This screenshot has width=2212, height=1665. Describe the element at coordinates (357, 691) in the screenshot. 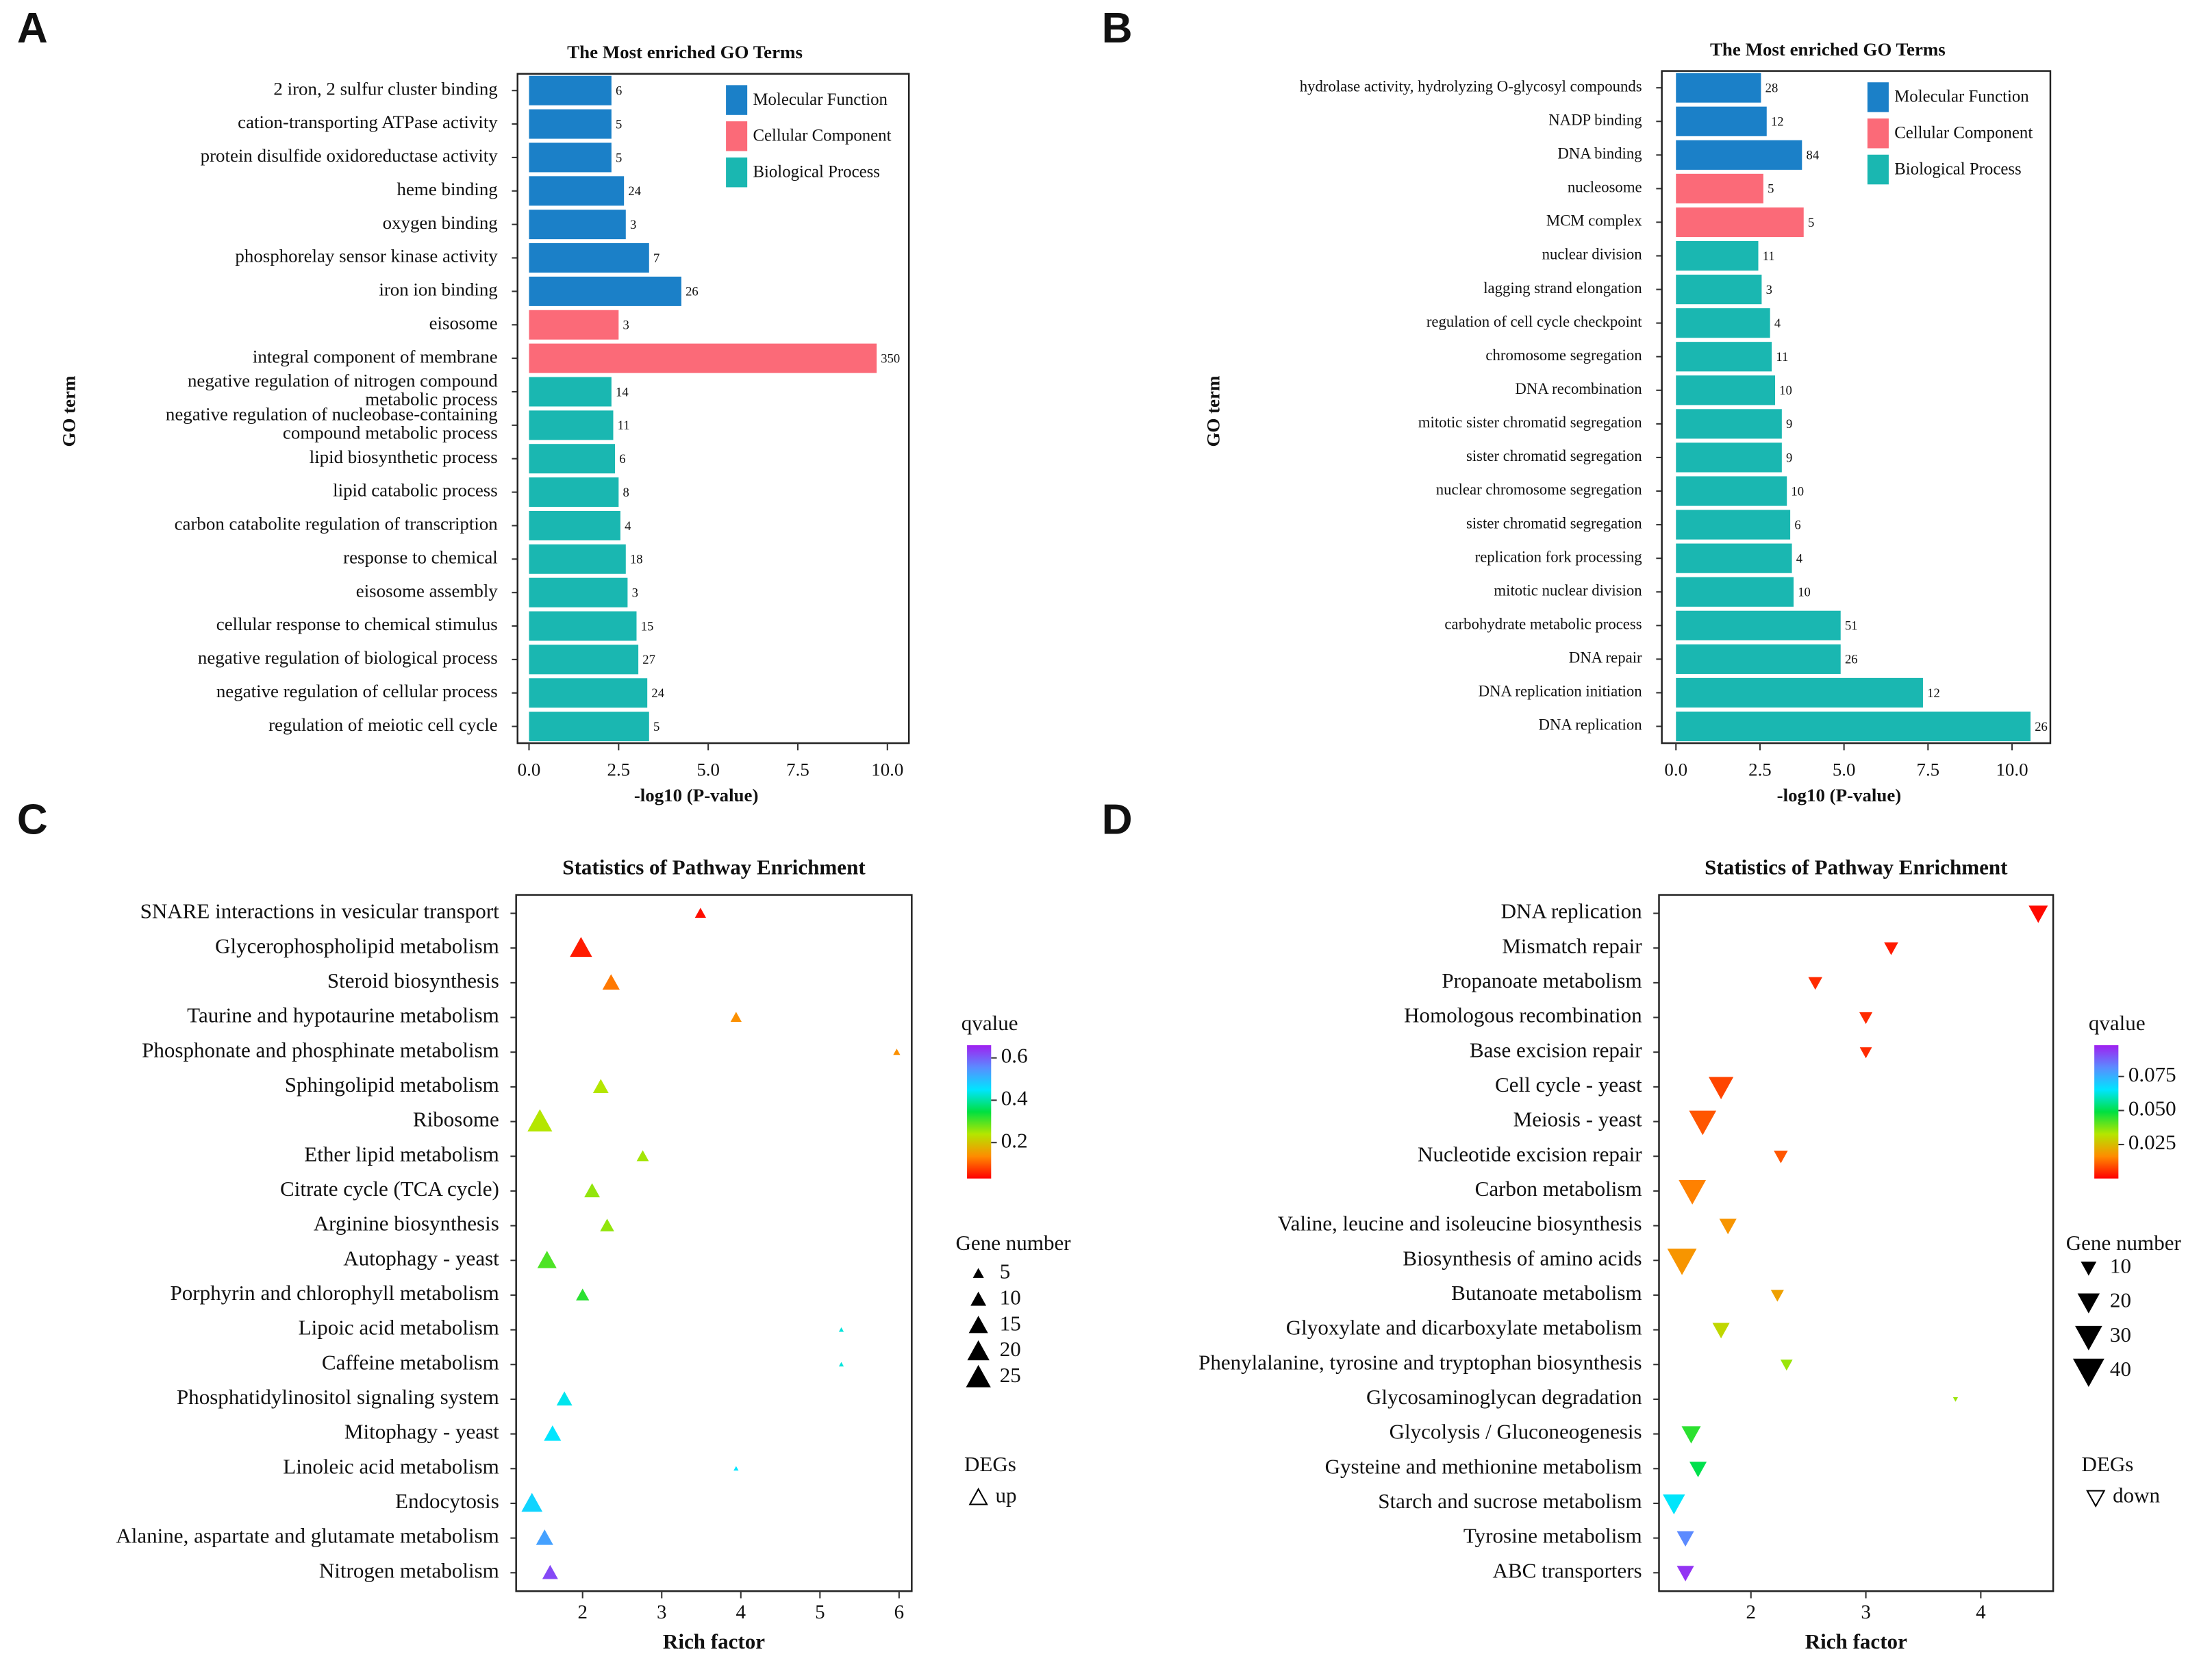

I see `y-tick-label: negative regulation of cellular process` at that location.